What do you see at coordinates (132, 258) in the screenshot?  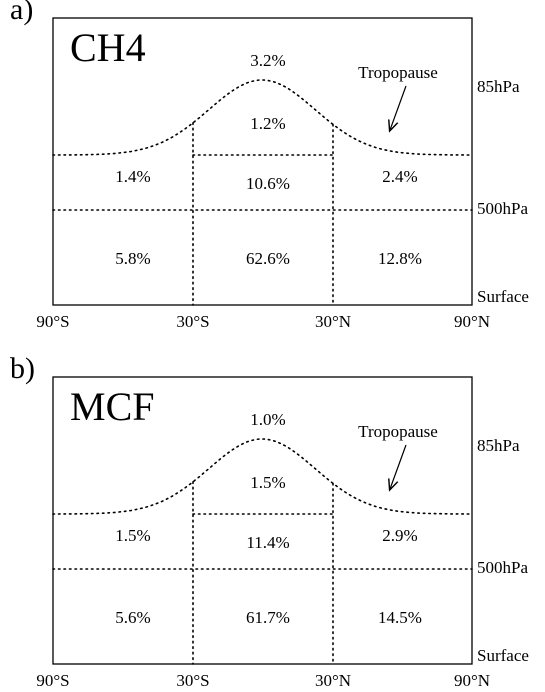 I see `cell-value: 5.8%` at bounding box center [132, 258].